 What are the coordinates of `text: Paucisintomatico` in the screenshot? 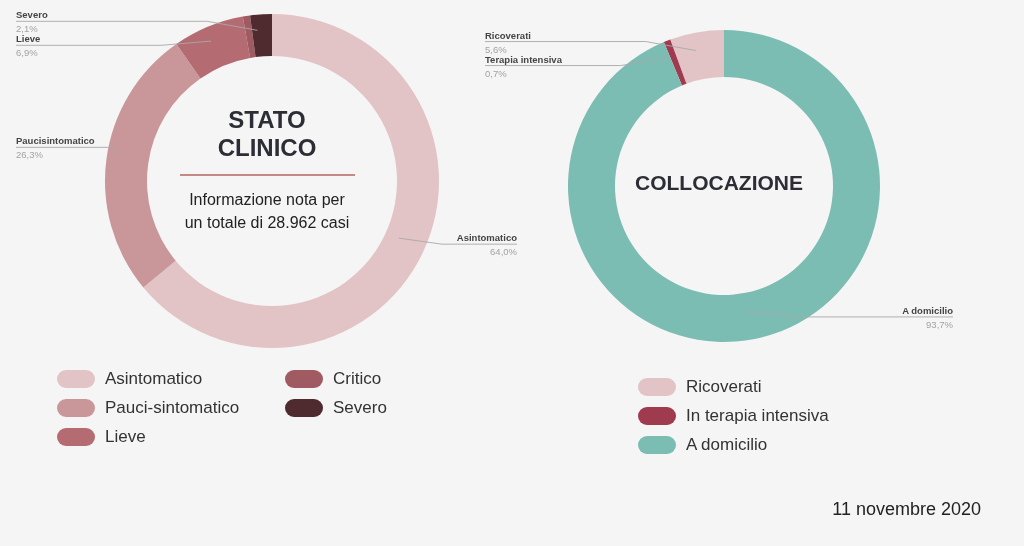 It's located at (55, 141).